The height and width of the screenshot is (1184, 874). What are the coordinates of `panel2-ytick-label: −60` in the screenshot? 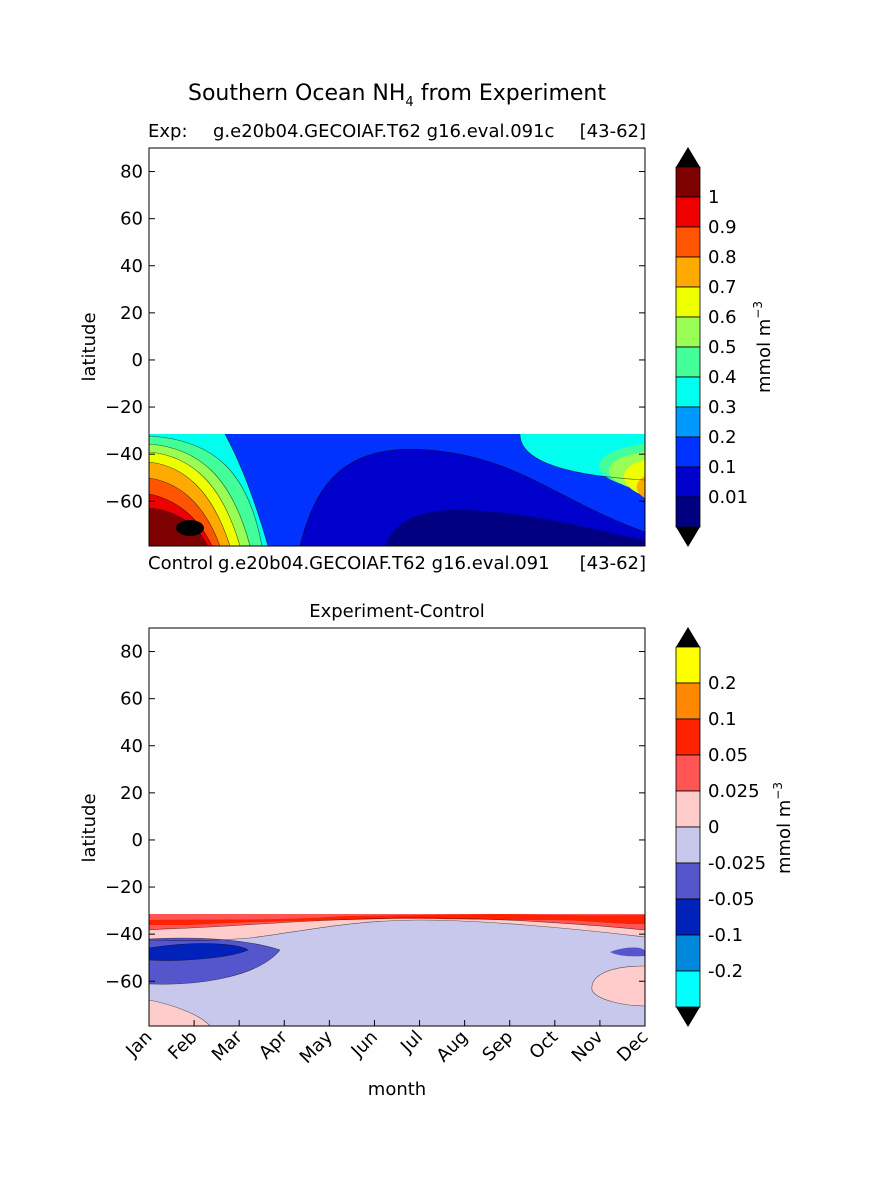 It's located at (124, 981).